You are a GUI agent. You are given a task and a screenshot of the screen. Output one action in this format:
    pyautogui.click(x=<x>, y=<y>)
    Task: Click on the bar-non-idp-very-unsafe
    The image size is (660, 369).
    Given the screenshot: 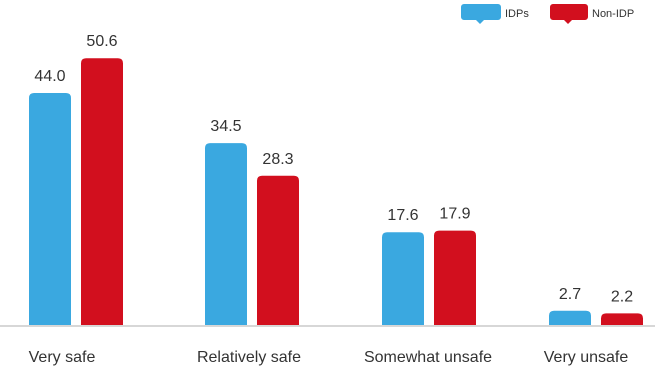 What is the action you would take?
    pyautogui.click(x=622, y=319)
    